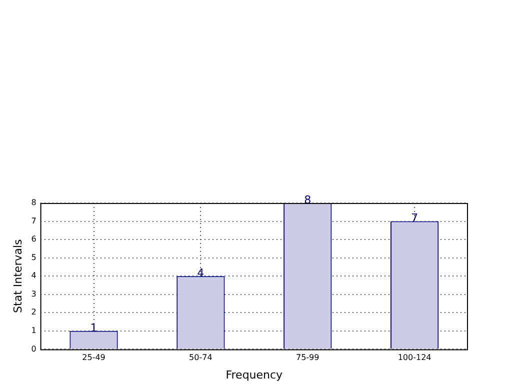 The height and width of the screenshot is (390, 520). I want to click on y-tick-label: 8, so click(33, 203).